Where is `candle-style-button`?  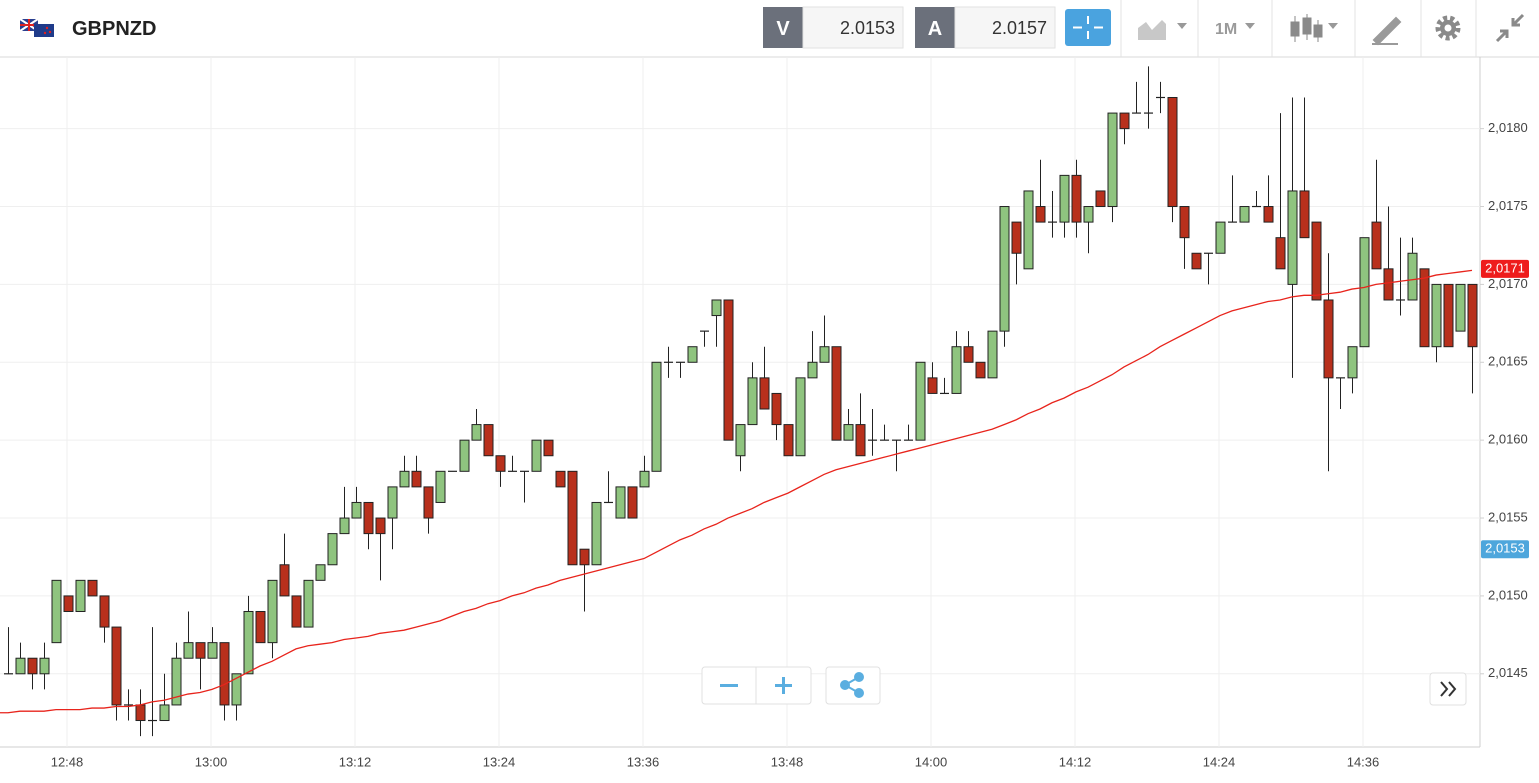
candle-style-button is located at coordinates (1314, 28).